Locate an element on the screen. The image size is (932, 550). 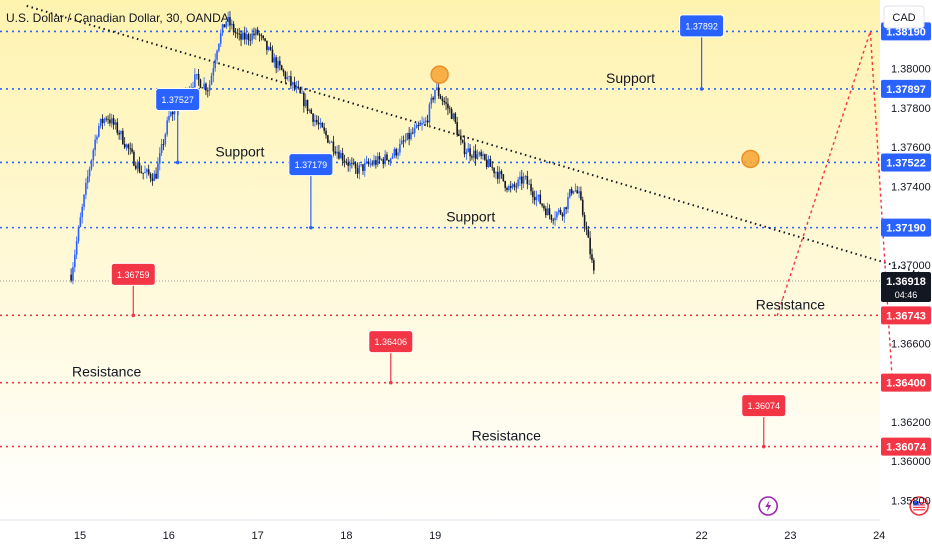
y-tick-label: 1.37400 is located at coordinates (911, 187).